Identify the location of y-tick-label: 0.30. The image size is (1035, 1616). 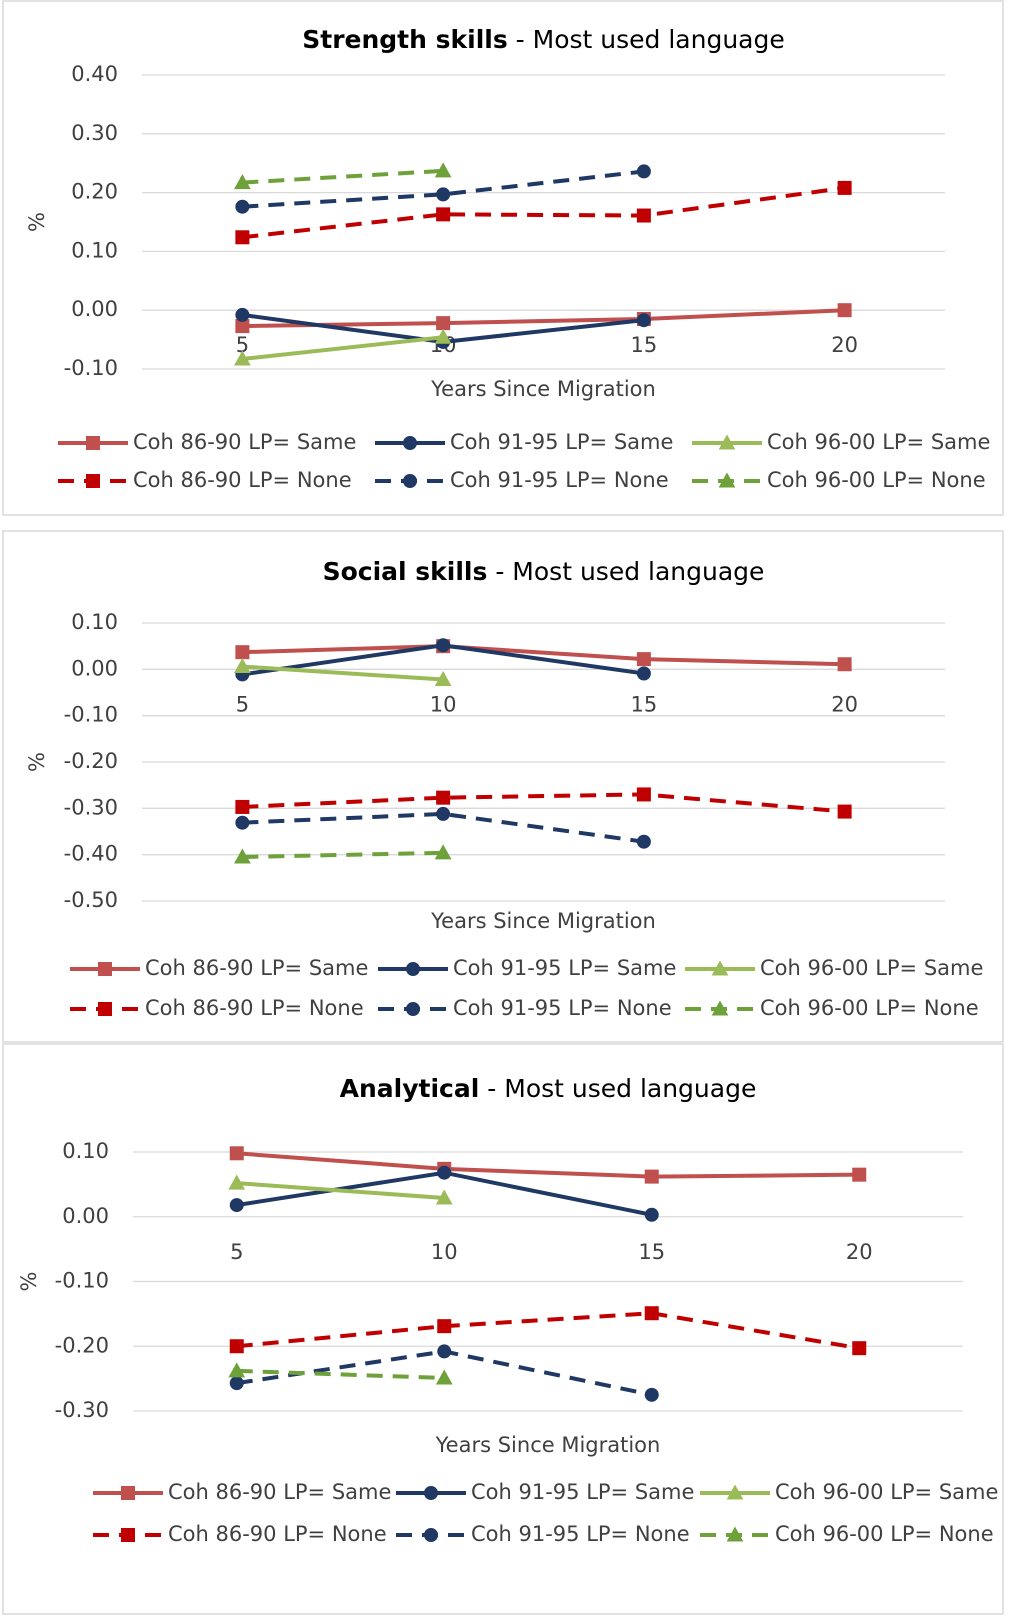
(94, 133).